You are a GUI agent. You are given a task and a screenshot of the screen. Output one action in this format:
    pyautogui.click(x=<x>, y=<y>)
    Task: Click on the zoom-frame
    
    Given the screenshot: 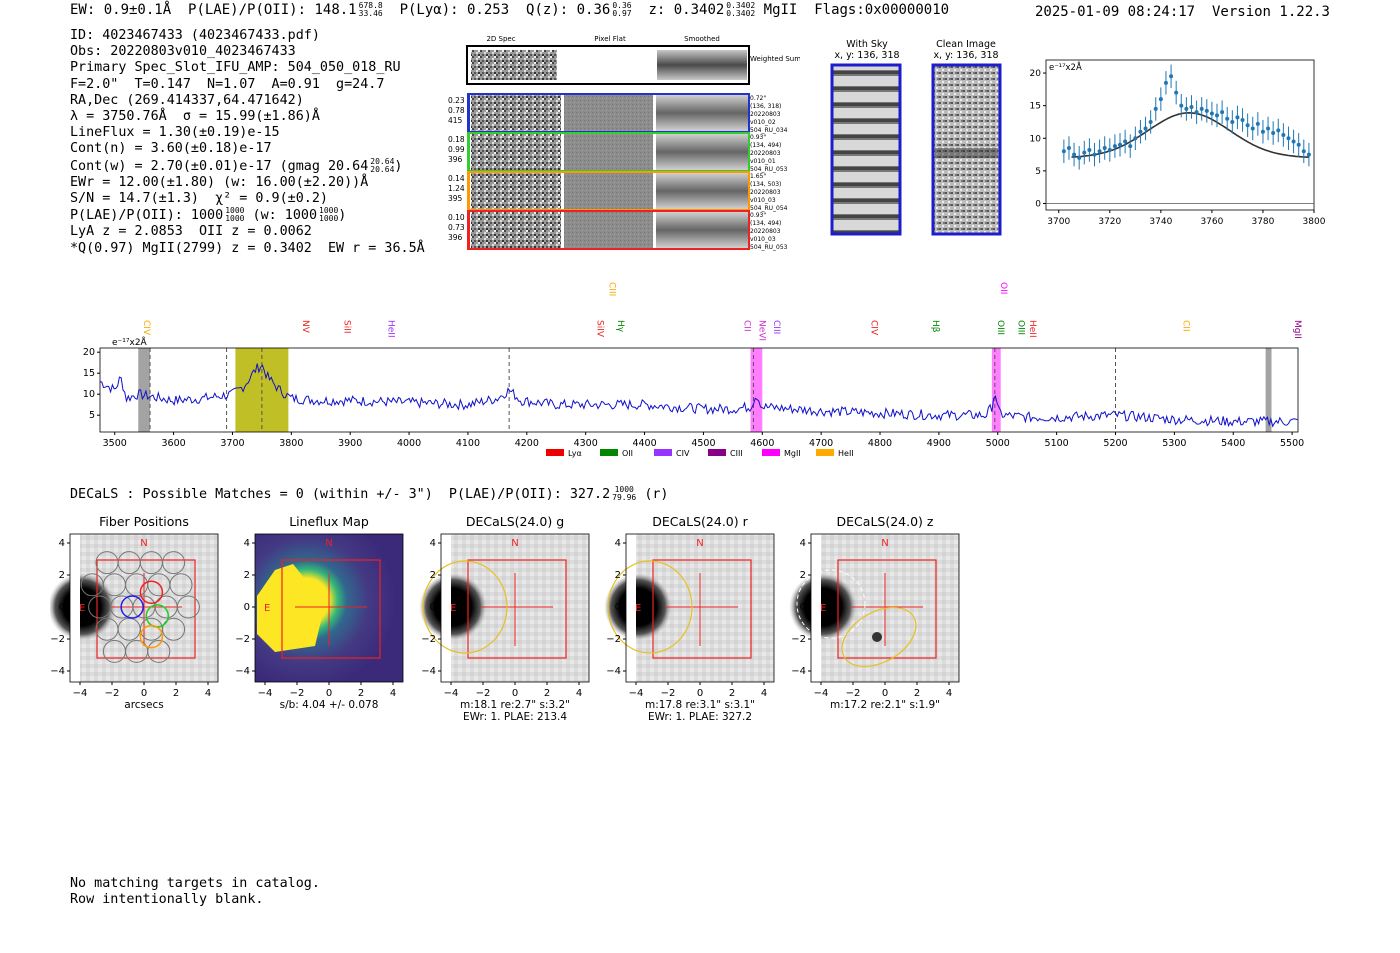 What is the action you would take?
    pyautogui.click(x=1180, y=135)
    